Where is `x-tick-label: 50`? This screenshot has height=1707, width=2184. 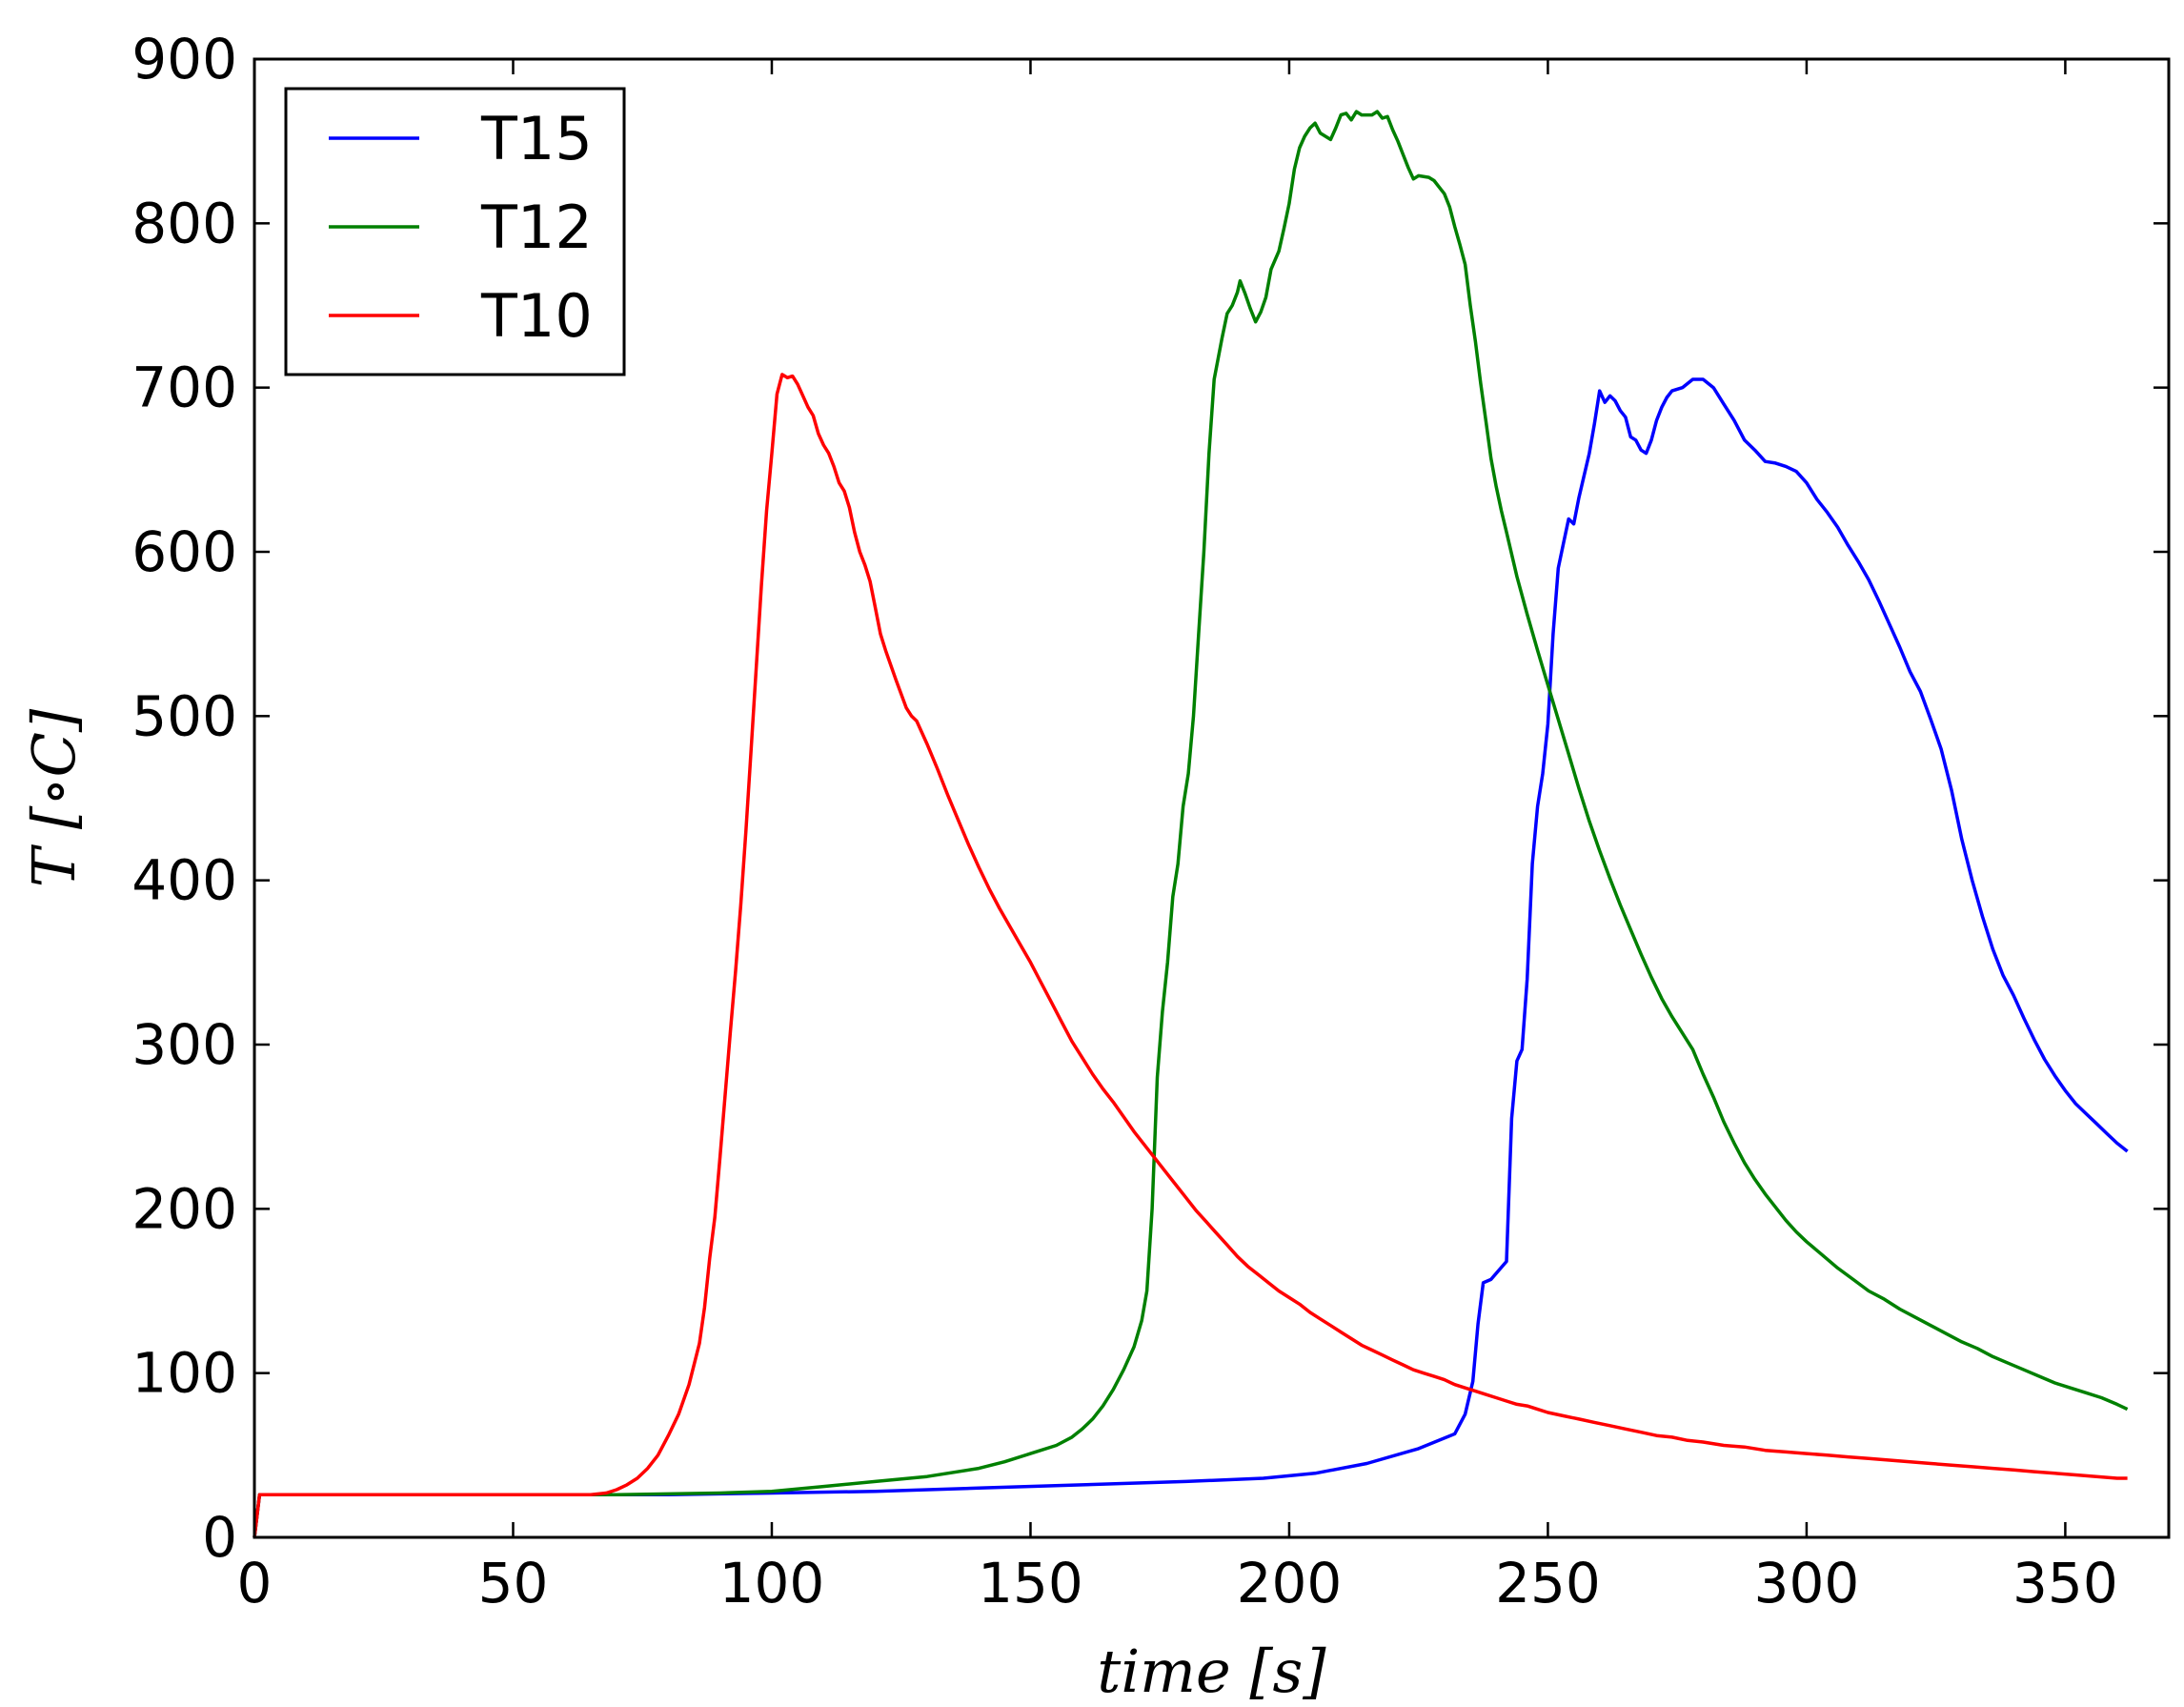 x-tick-label: 50 is located at coordinates (513, 1583).